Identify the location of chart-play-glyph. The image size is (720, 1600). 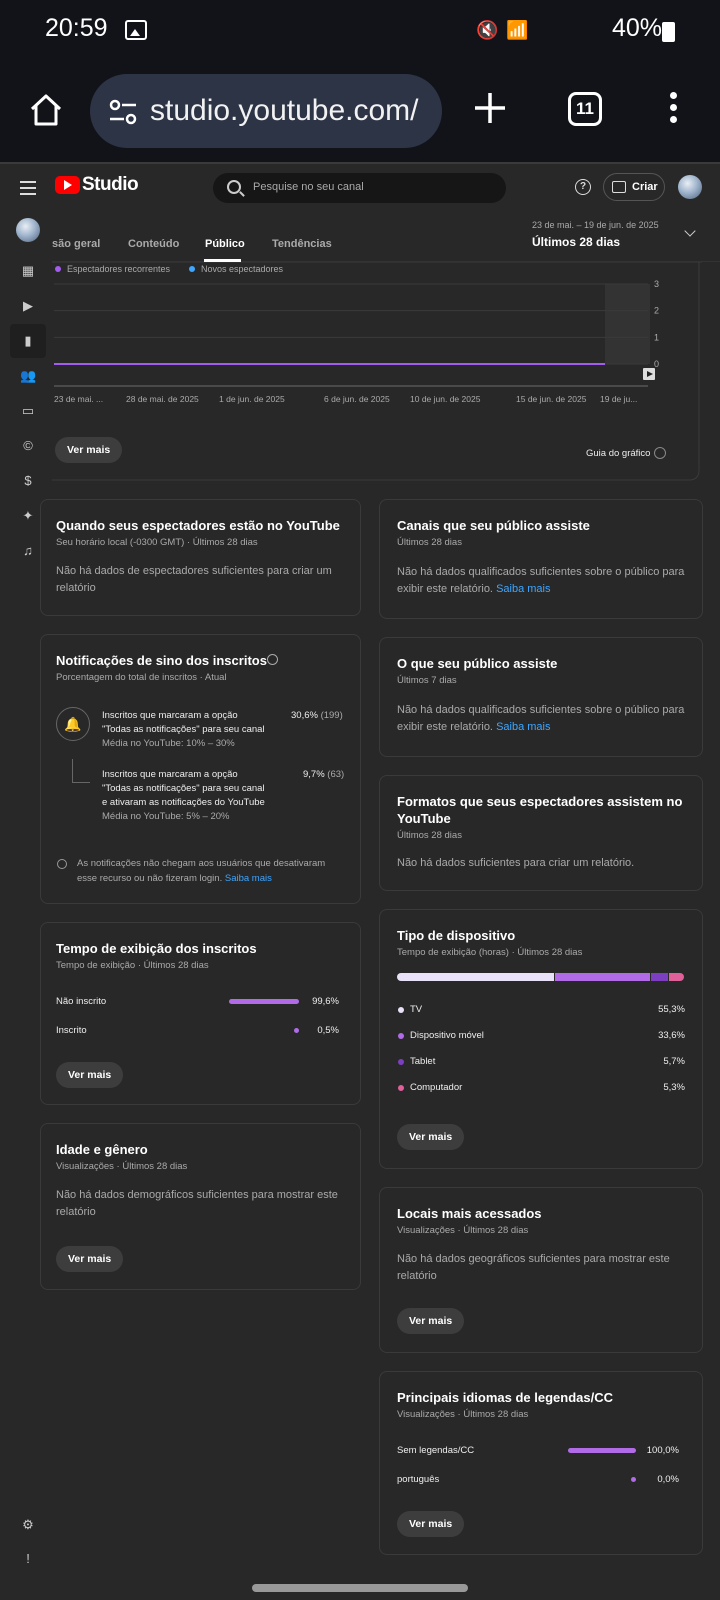
(650, 374).